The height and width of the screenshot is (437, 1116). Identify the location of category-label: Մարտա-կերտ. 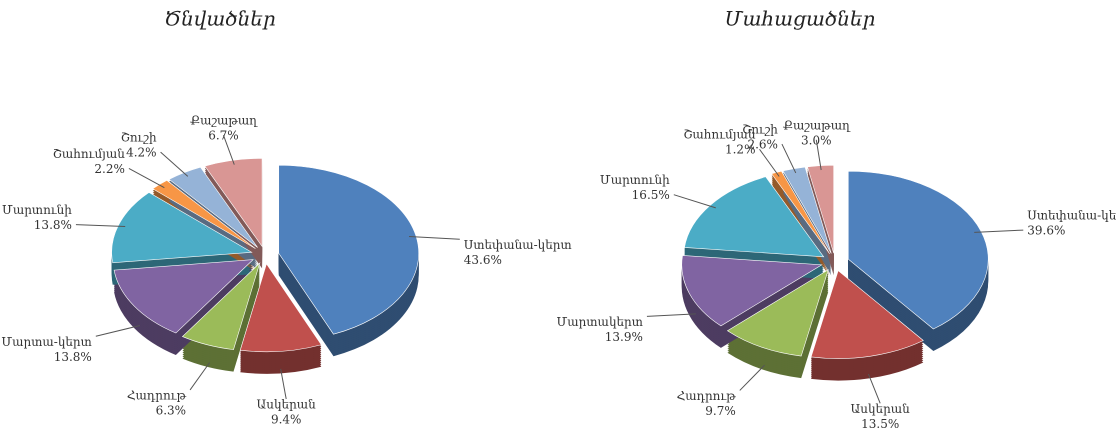
(46, 342).